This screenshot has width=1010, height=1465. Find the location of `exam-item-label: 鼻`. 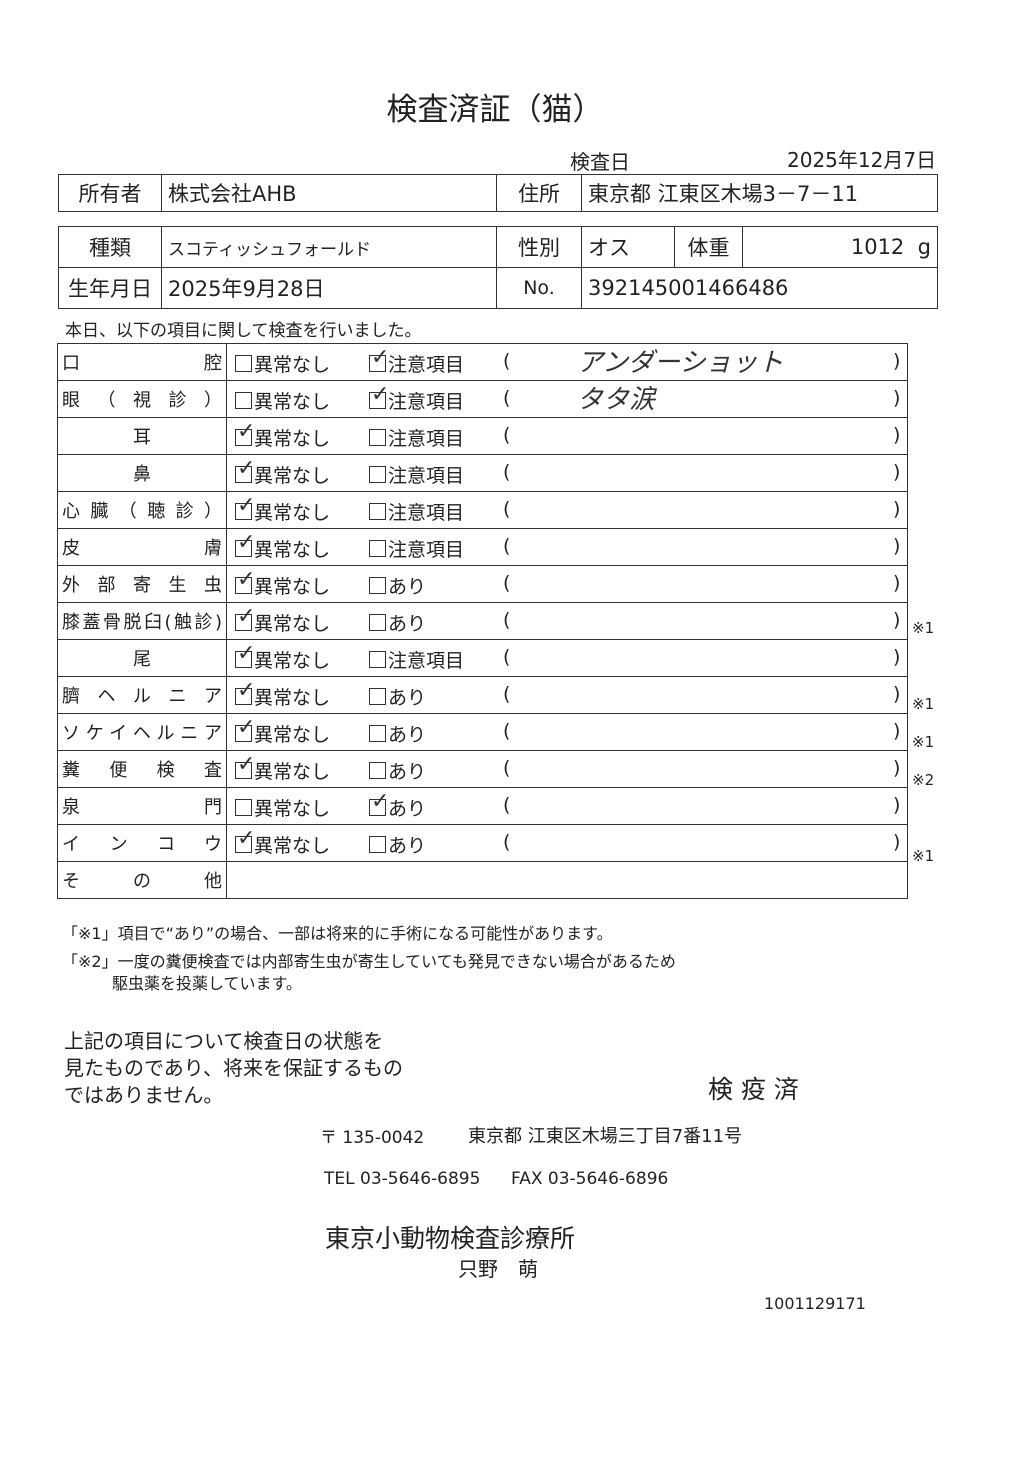

exam-item-label: 鼻 is located at coordinates (142, 473).